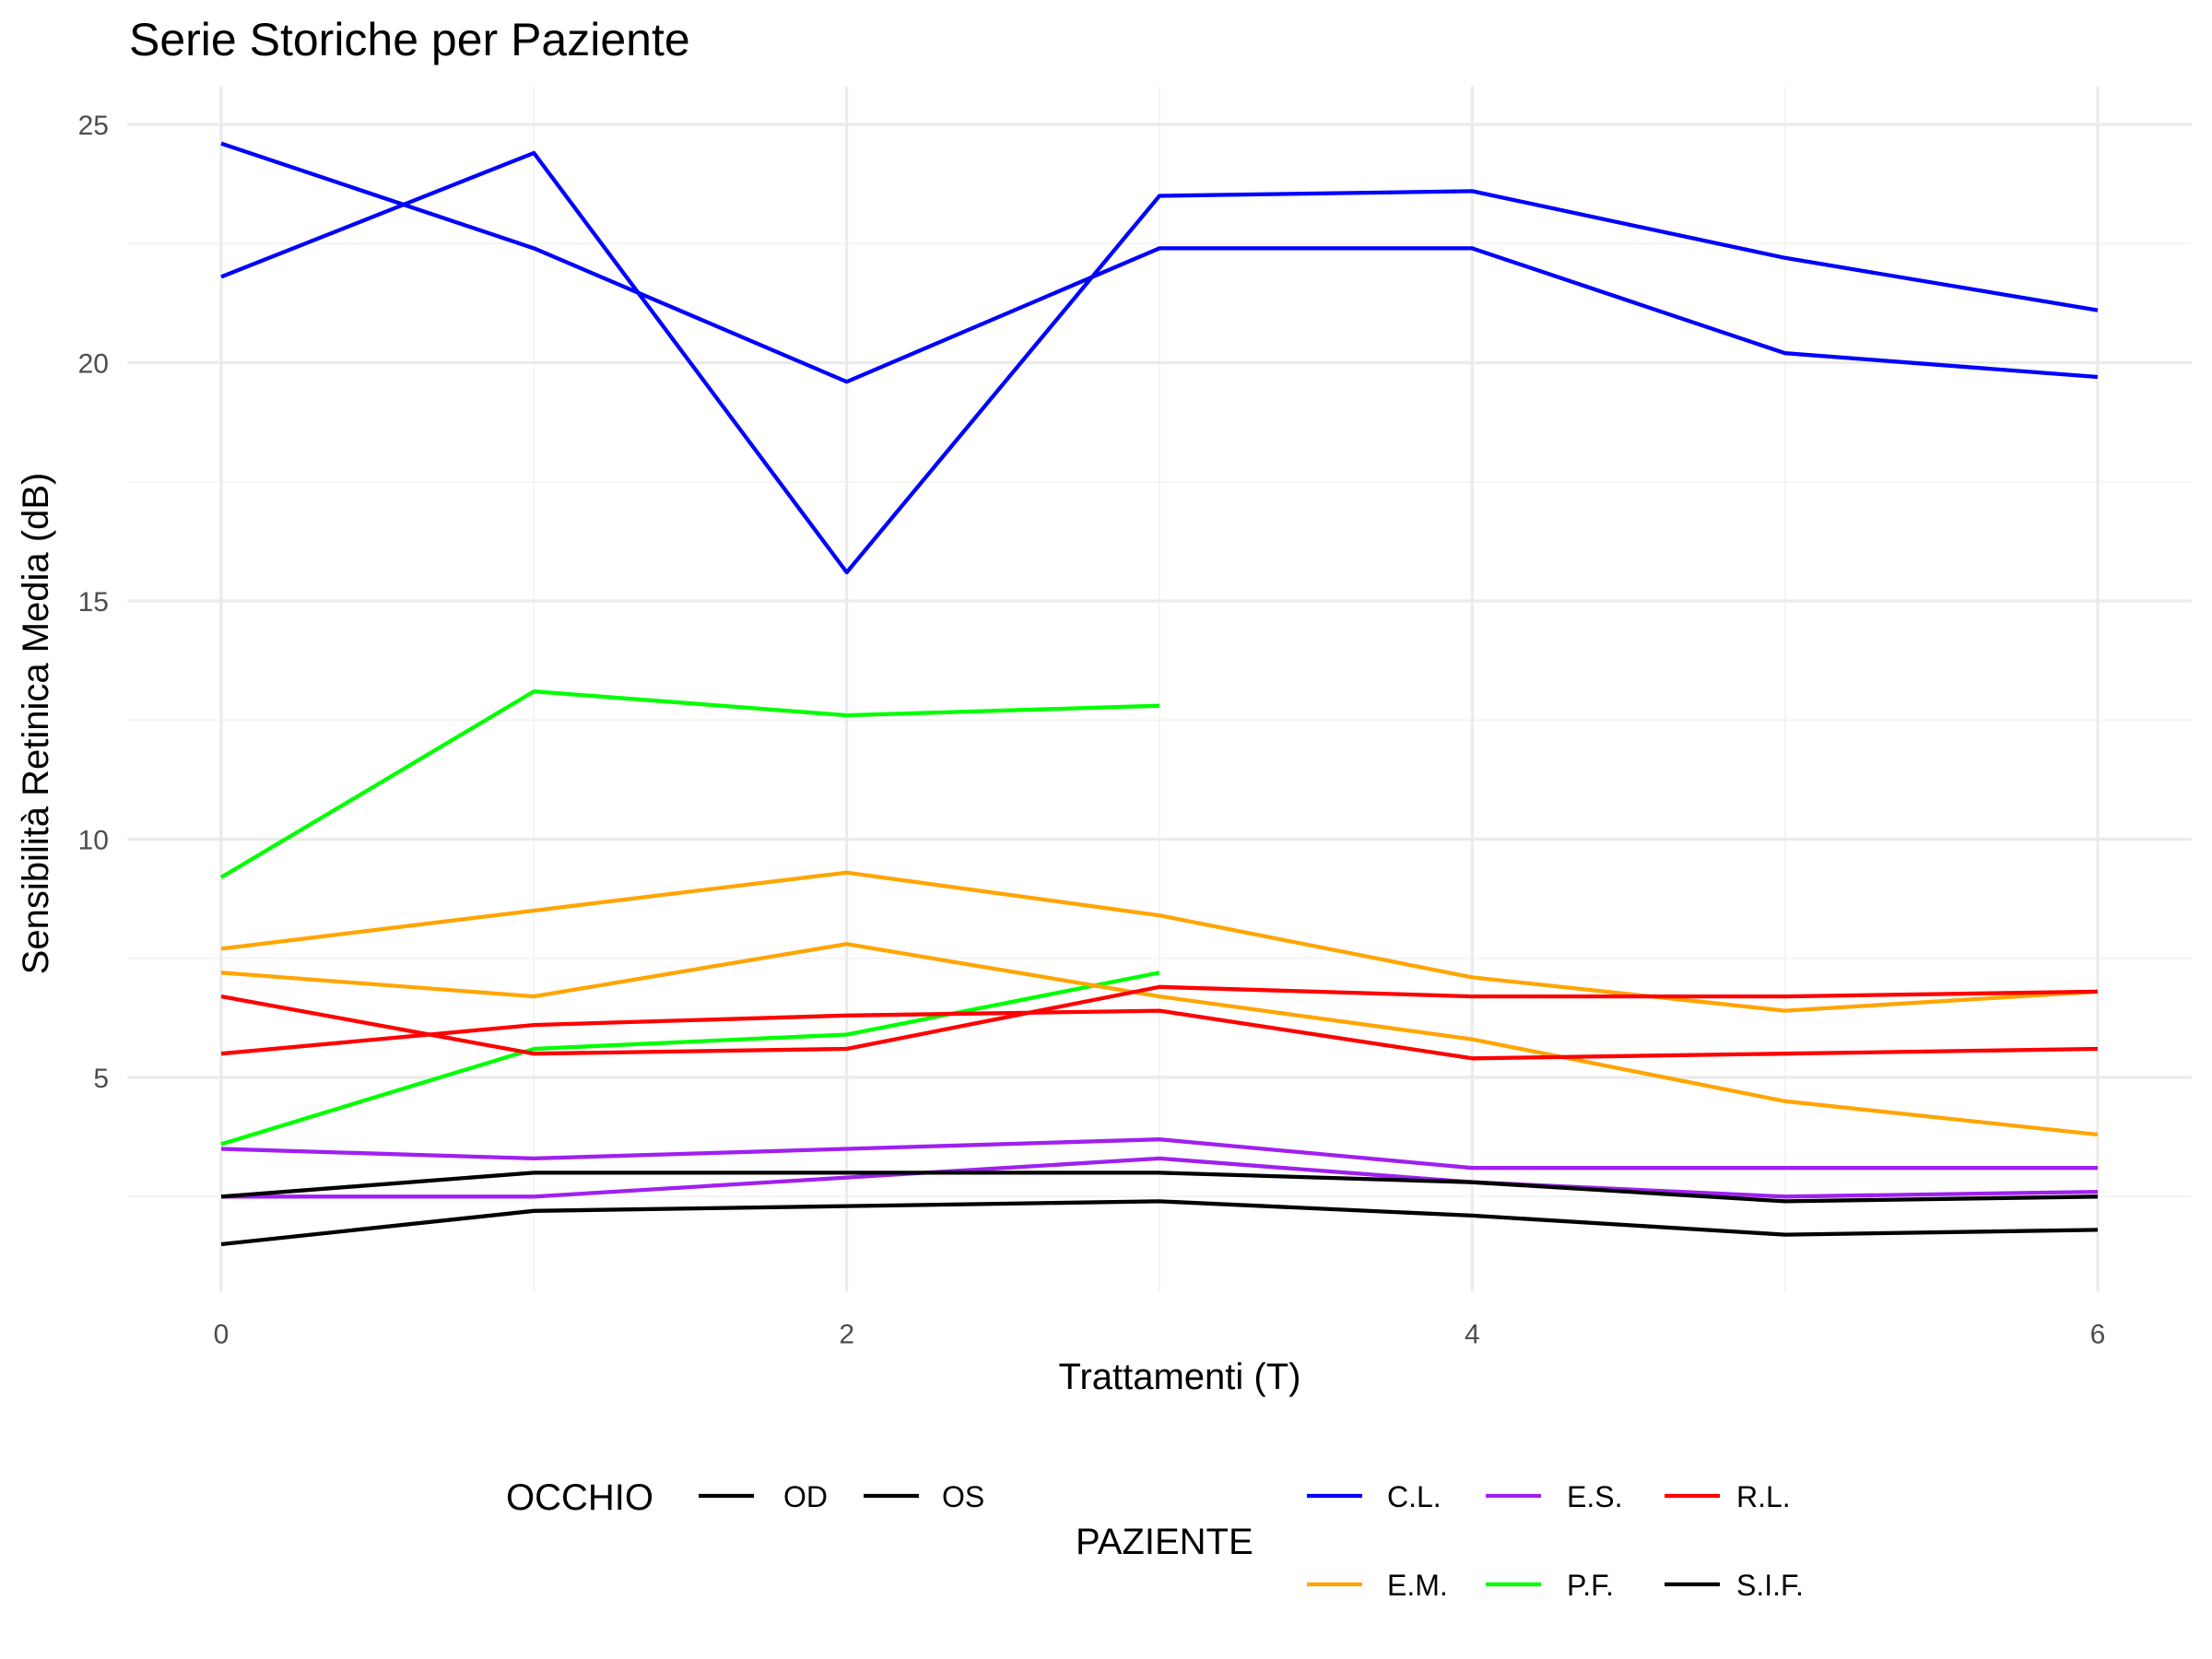 This screenshot has width=2212, height=1659. I want to click on y-tick-label: 25, so click(93, 126).